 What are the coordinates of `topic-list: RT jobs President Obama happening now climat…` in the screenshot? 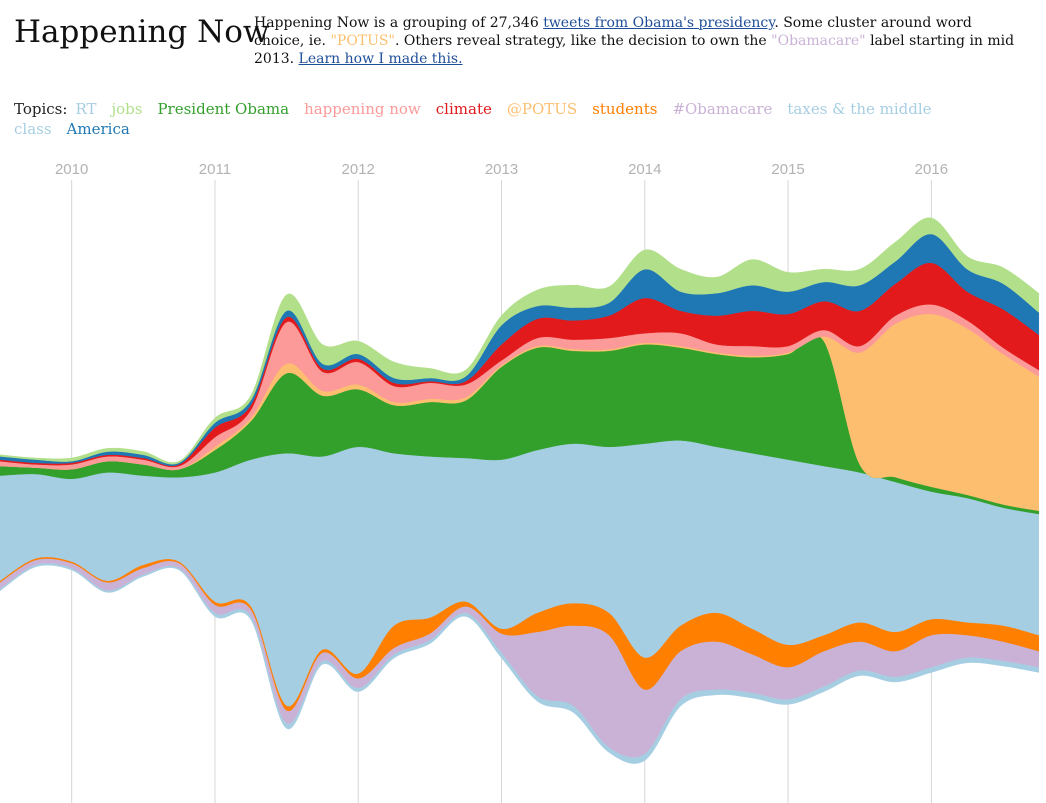 It's located at (473, 119).